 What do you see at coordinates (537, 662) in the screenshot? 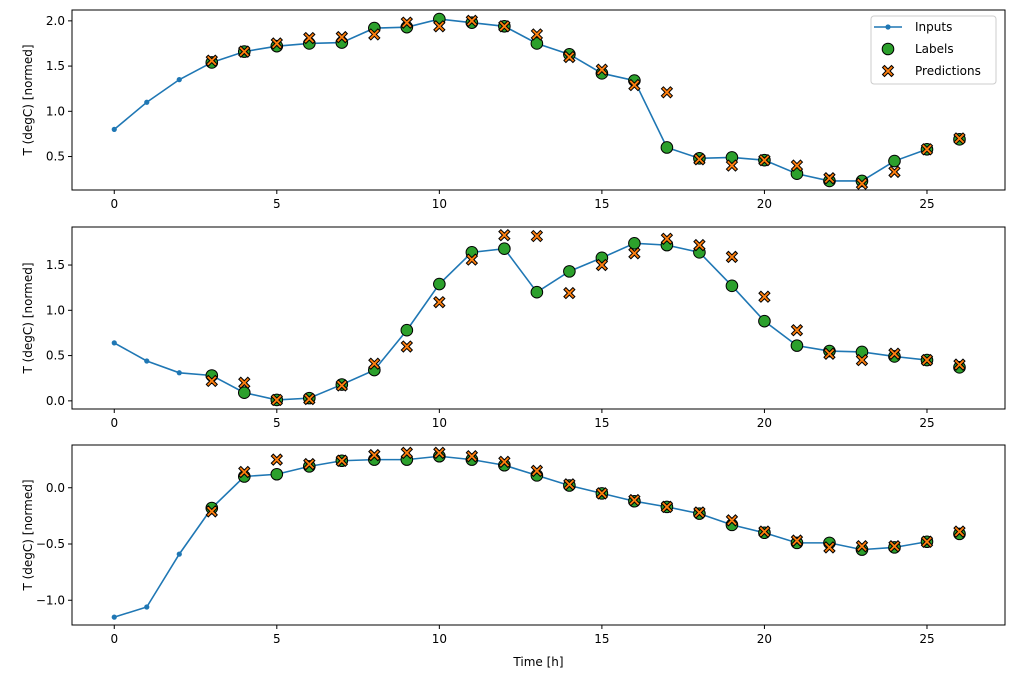
I see `x-axis-label: Time [h]` at bounding box center [537, 662].